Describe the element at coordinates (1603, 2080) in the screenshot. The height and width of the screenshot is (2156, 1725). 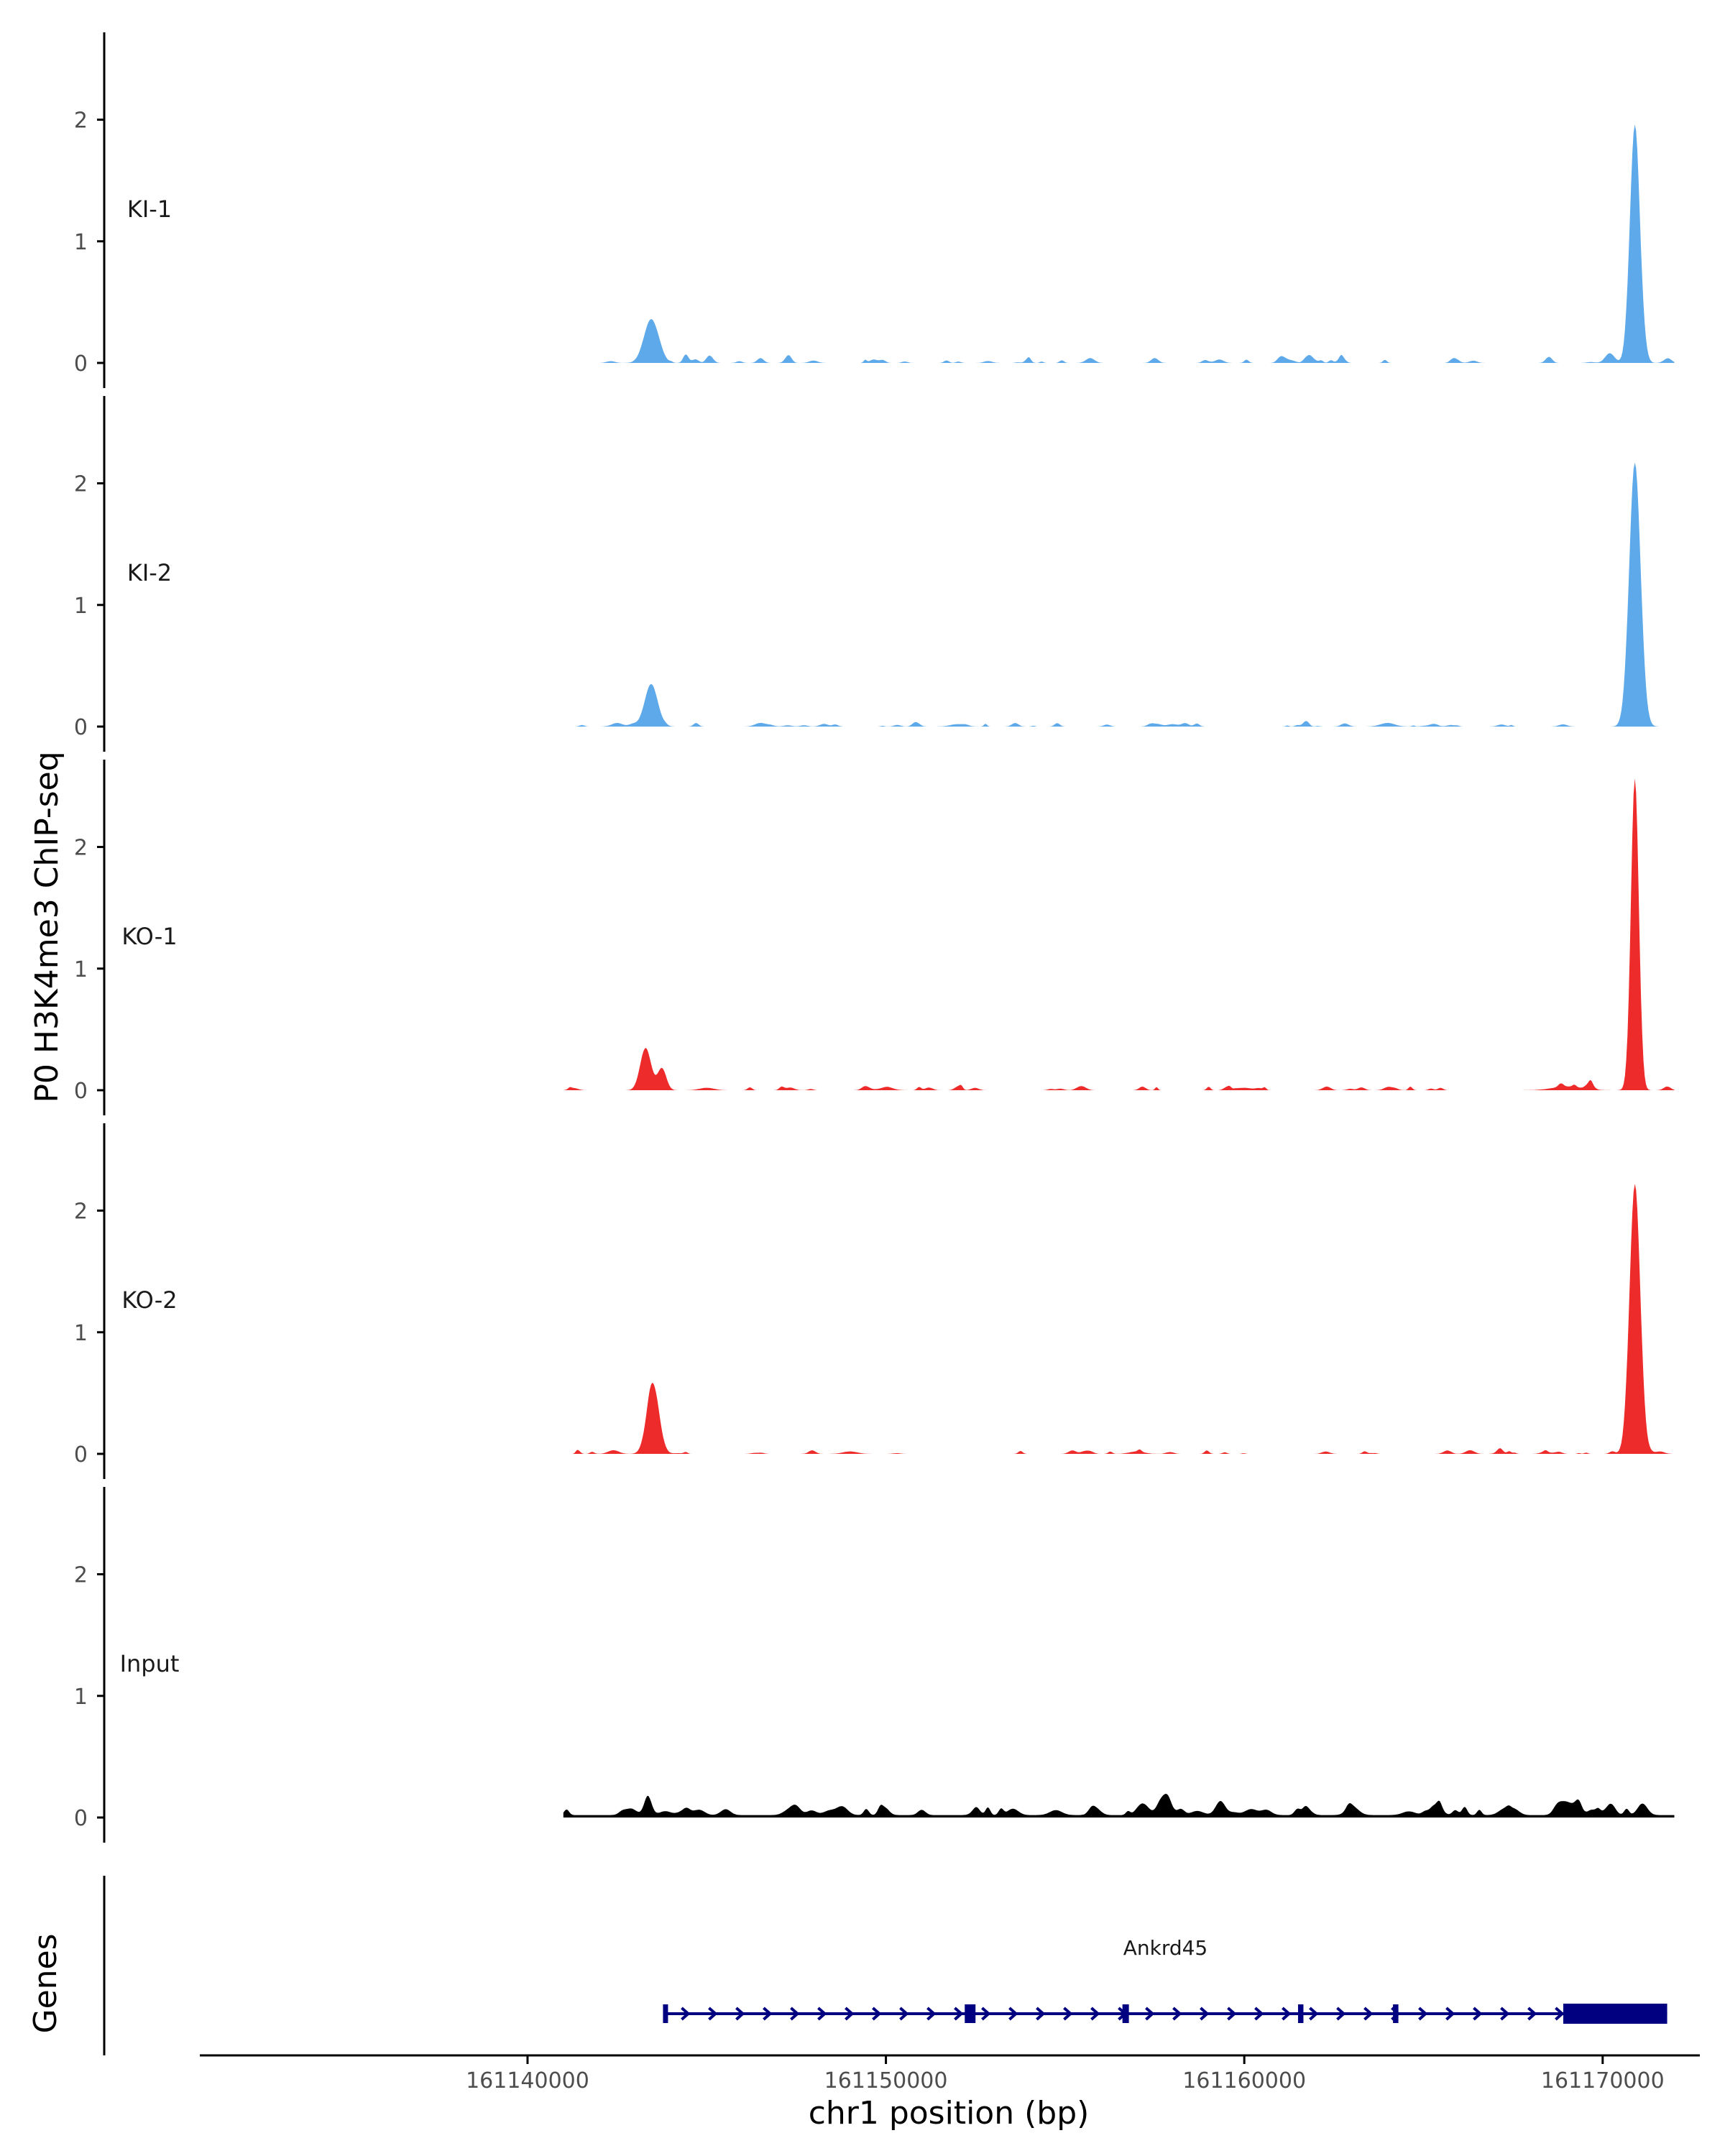
I see `x-tick-label: 161170000` at that location.